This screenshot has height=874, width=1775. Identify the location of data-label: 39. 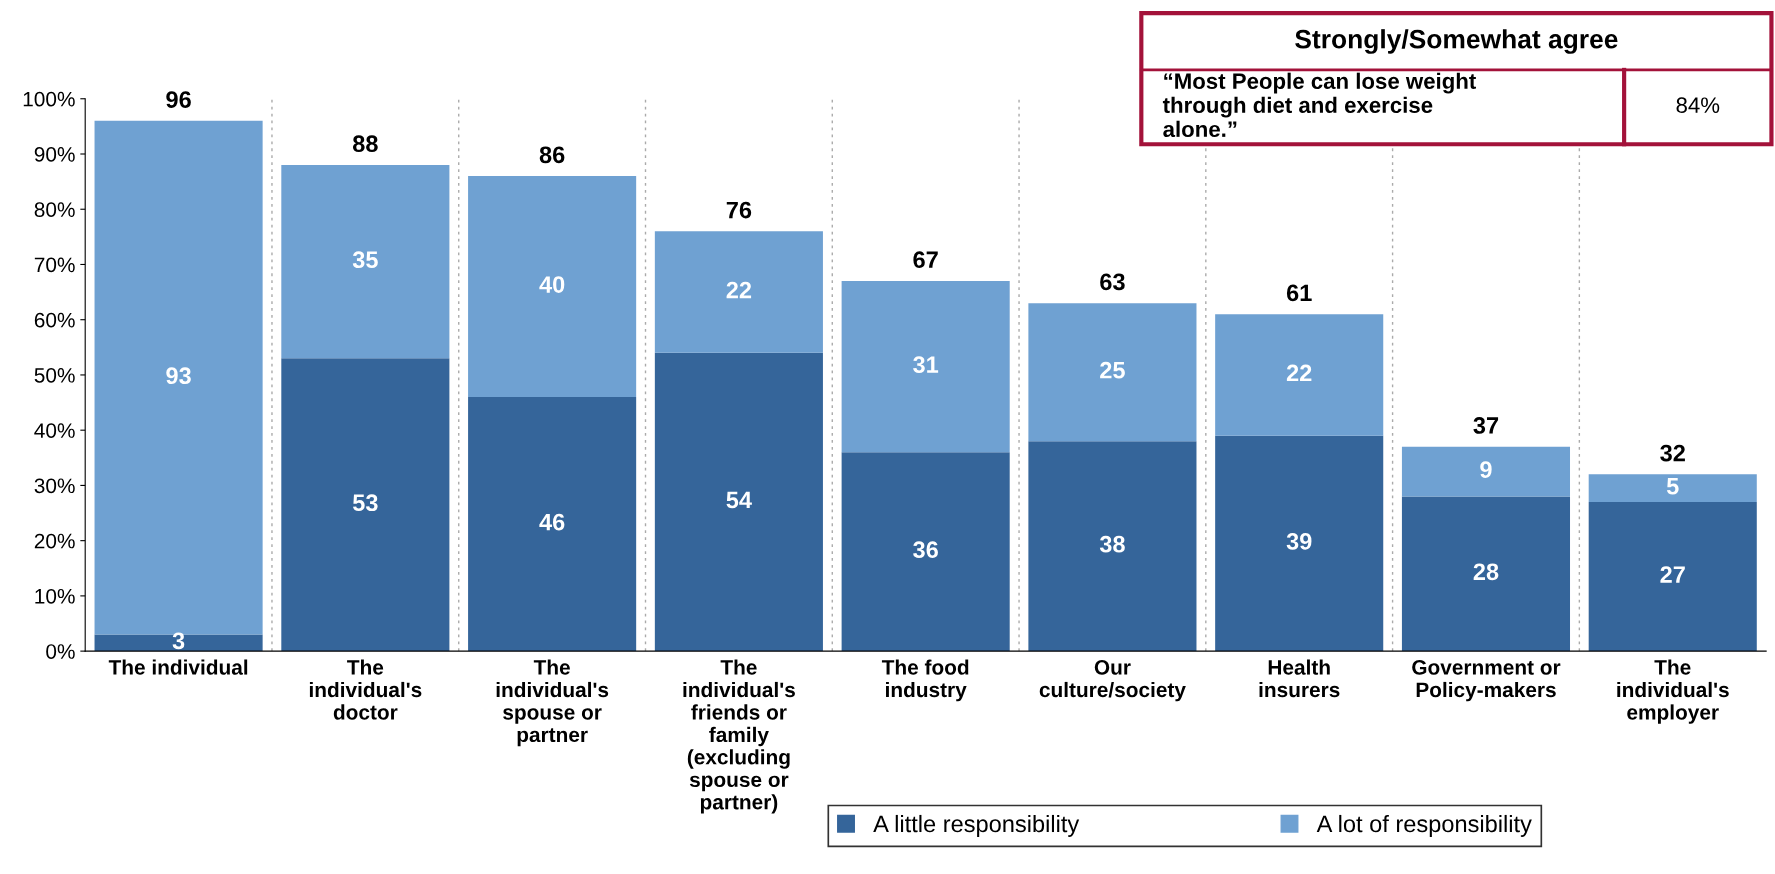
(1299, 541).